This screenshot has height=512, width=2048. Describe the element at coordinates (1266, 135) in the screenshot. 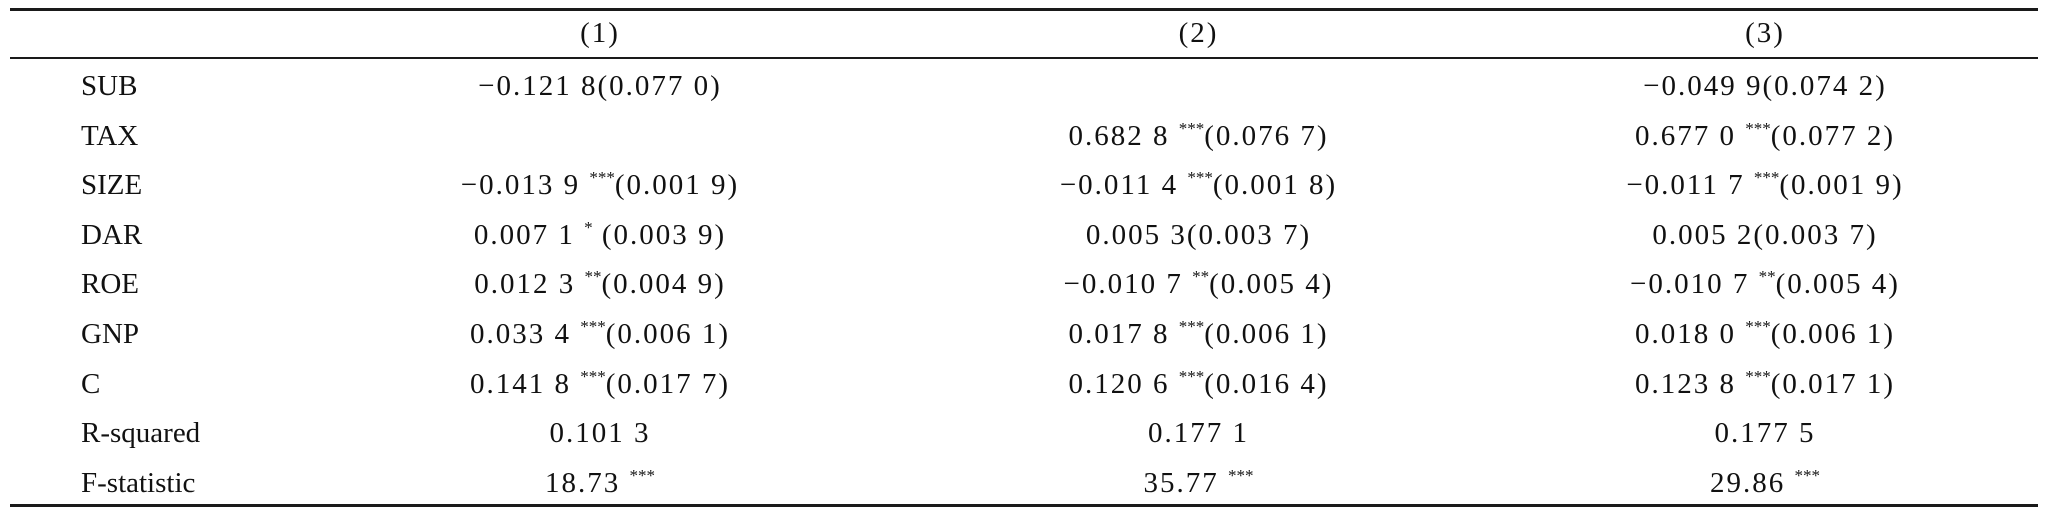

I see `standard-error: (0.076 7)` at that location.